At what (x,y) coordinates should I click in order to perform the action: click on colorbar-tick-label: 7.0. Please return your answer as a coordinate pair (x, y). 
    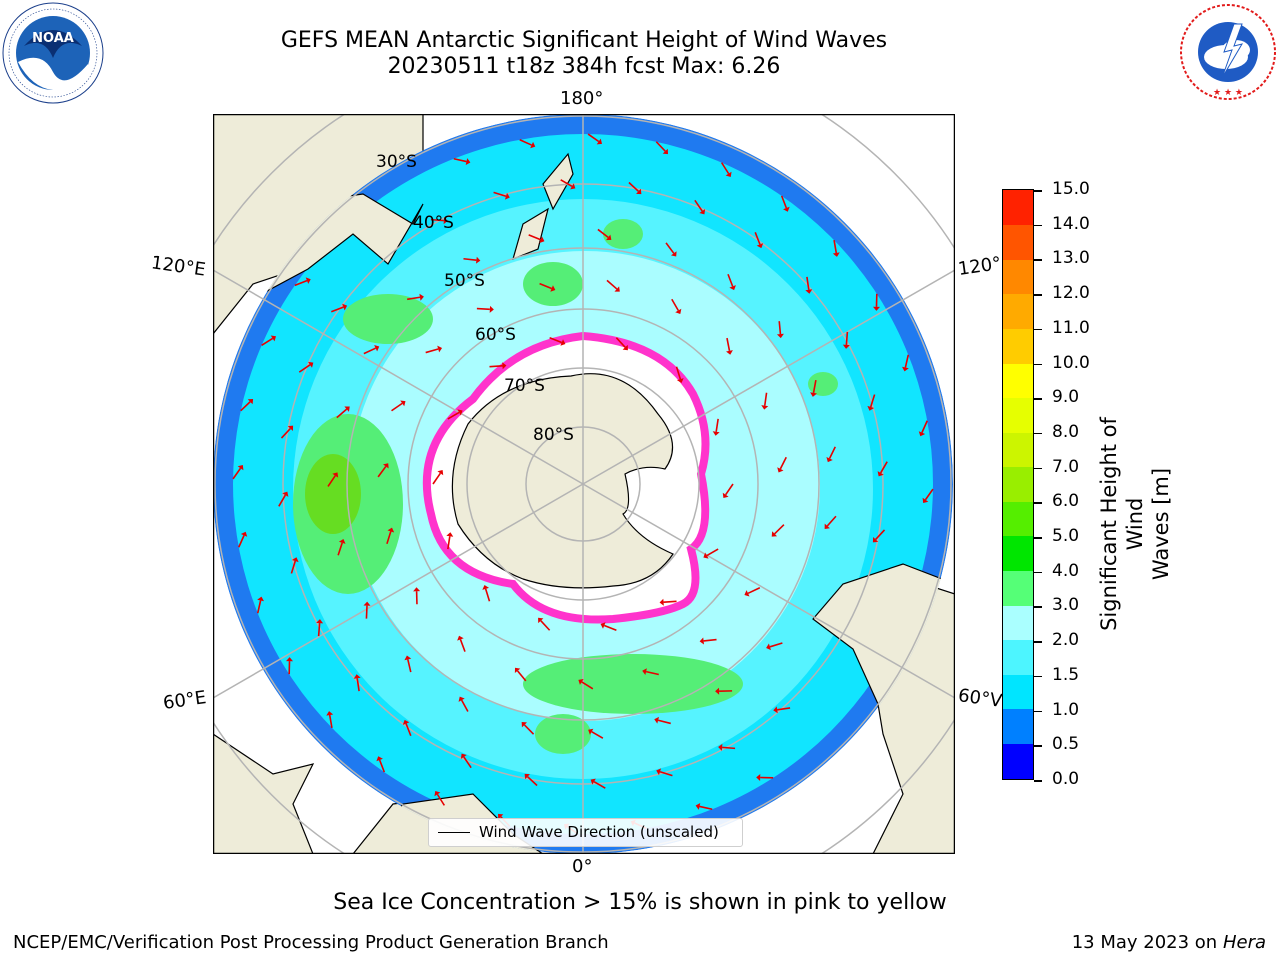
    Looking at the image, I should click on (1066, 466).